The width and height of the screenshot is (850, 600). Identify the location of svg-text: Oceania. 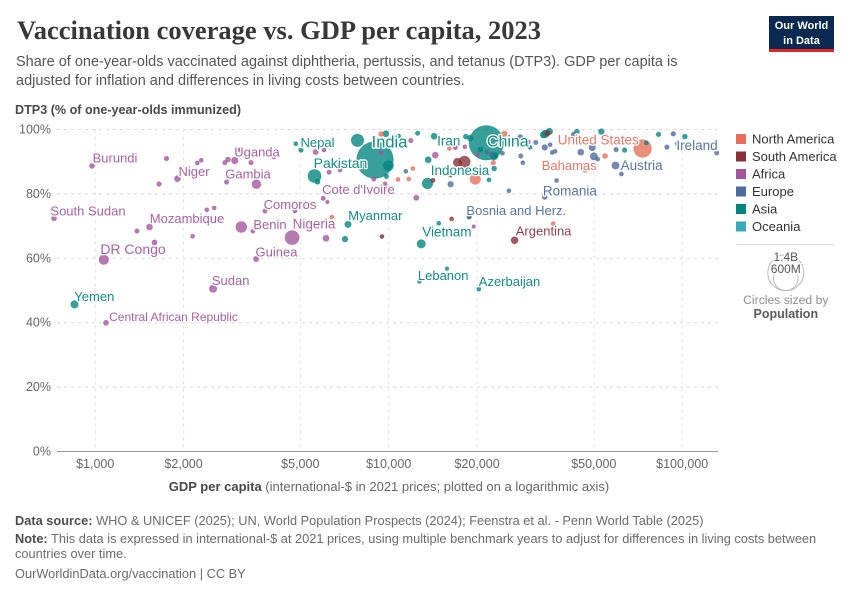
(776, 226).